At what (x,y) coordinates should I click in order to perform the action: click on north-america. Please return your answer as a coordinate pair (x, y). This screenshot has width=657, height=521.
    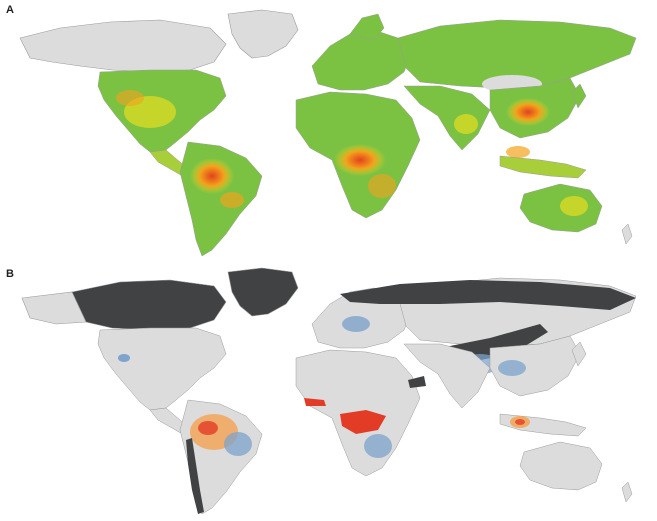
    Looking at the image, I should click on (162, 369).